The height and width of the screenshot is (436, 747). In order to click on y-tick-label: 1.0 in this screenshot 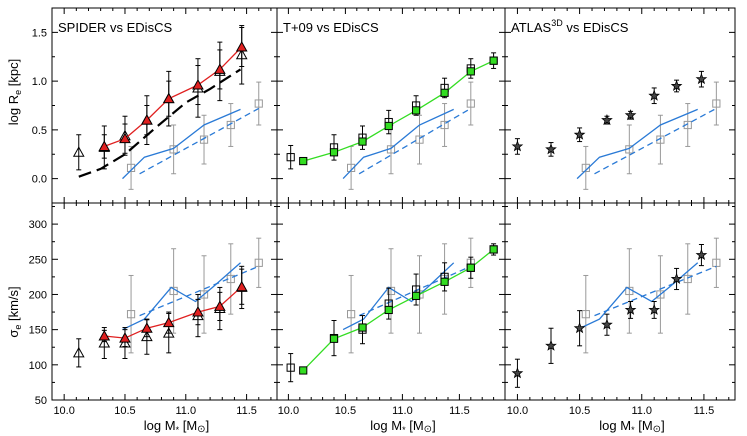, I will do `click(39, 82)`.